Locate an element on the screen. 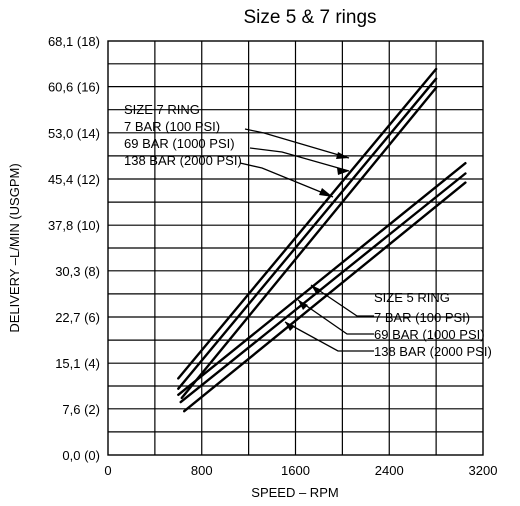 Image resolution: width=520 pixels, height=506 pixels. y-tick-label: 15,1 (4) is located at coordinates (77, 363).